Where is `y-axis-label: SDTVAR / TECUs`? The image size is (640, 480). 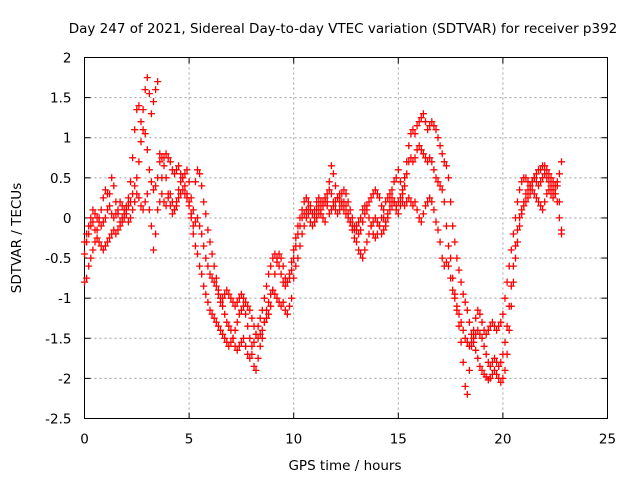 y-axis-label: SDTVAR / TECUs is located at coordinates (17, 238).